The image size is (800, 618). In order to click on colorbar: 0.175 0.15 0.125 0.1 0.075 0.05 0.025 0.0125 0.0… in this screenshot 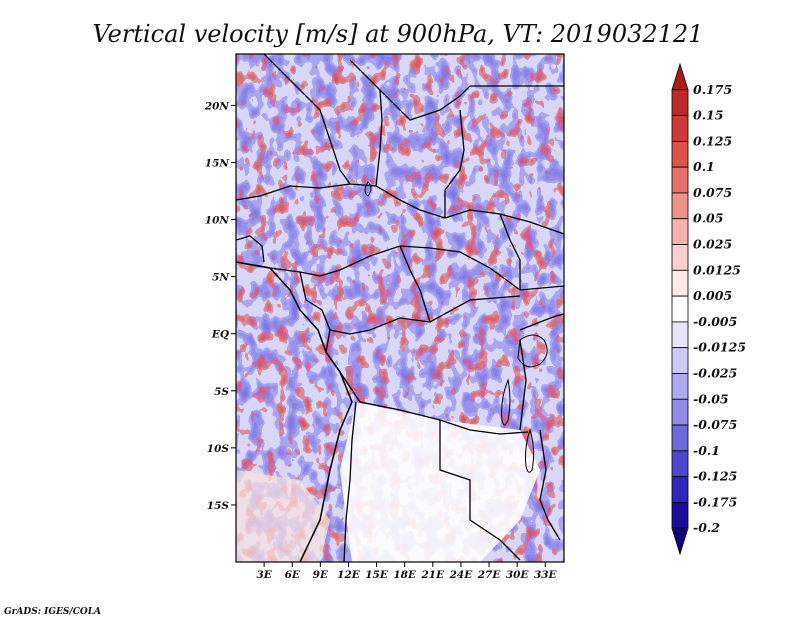, I will do `click(708, 309)`.